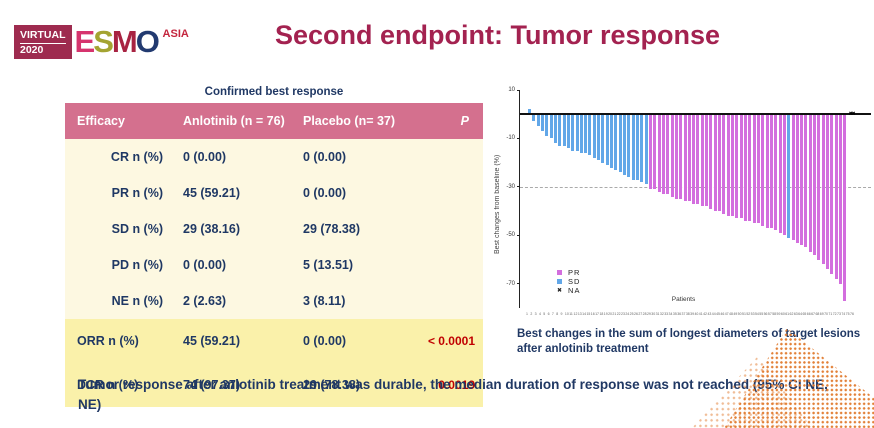 This screenshot has width=874, height=428. What do you see at coordinates (274, 92) in the screenshot?
I see `table-caption: Confirmed best response` at bounding box center [274, 92].